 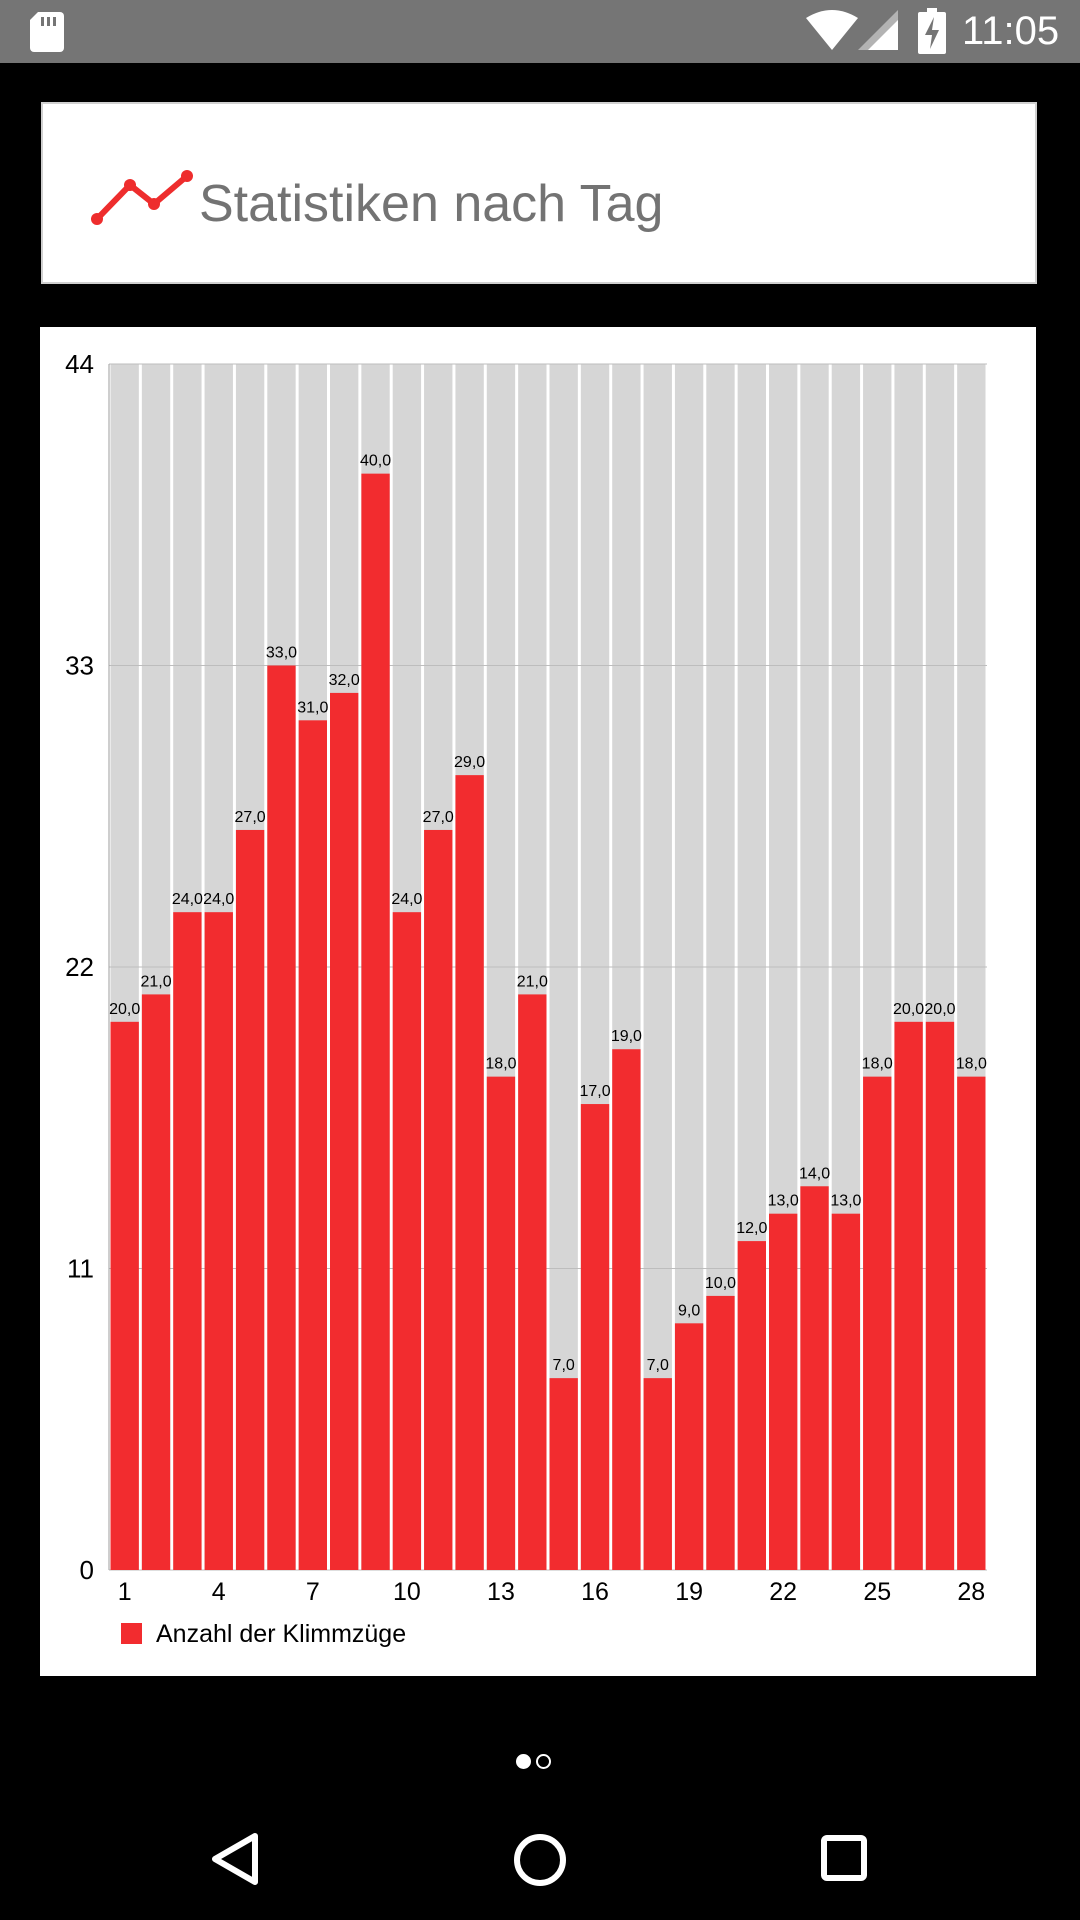 I want to click on x-tick-label: 7, so click(x=313, y=1592).